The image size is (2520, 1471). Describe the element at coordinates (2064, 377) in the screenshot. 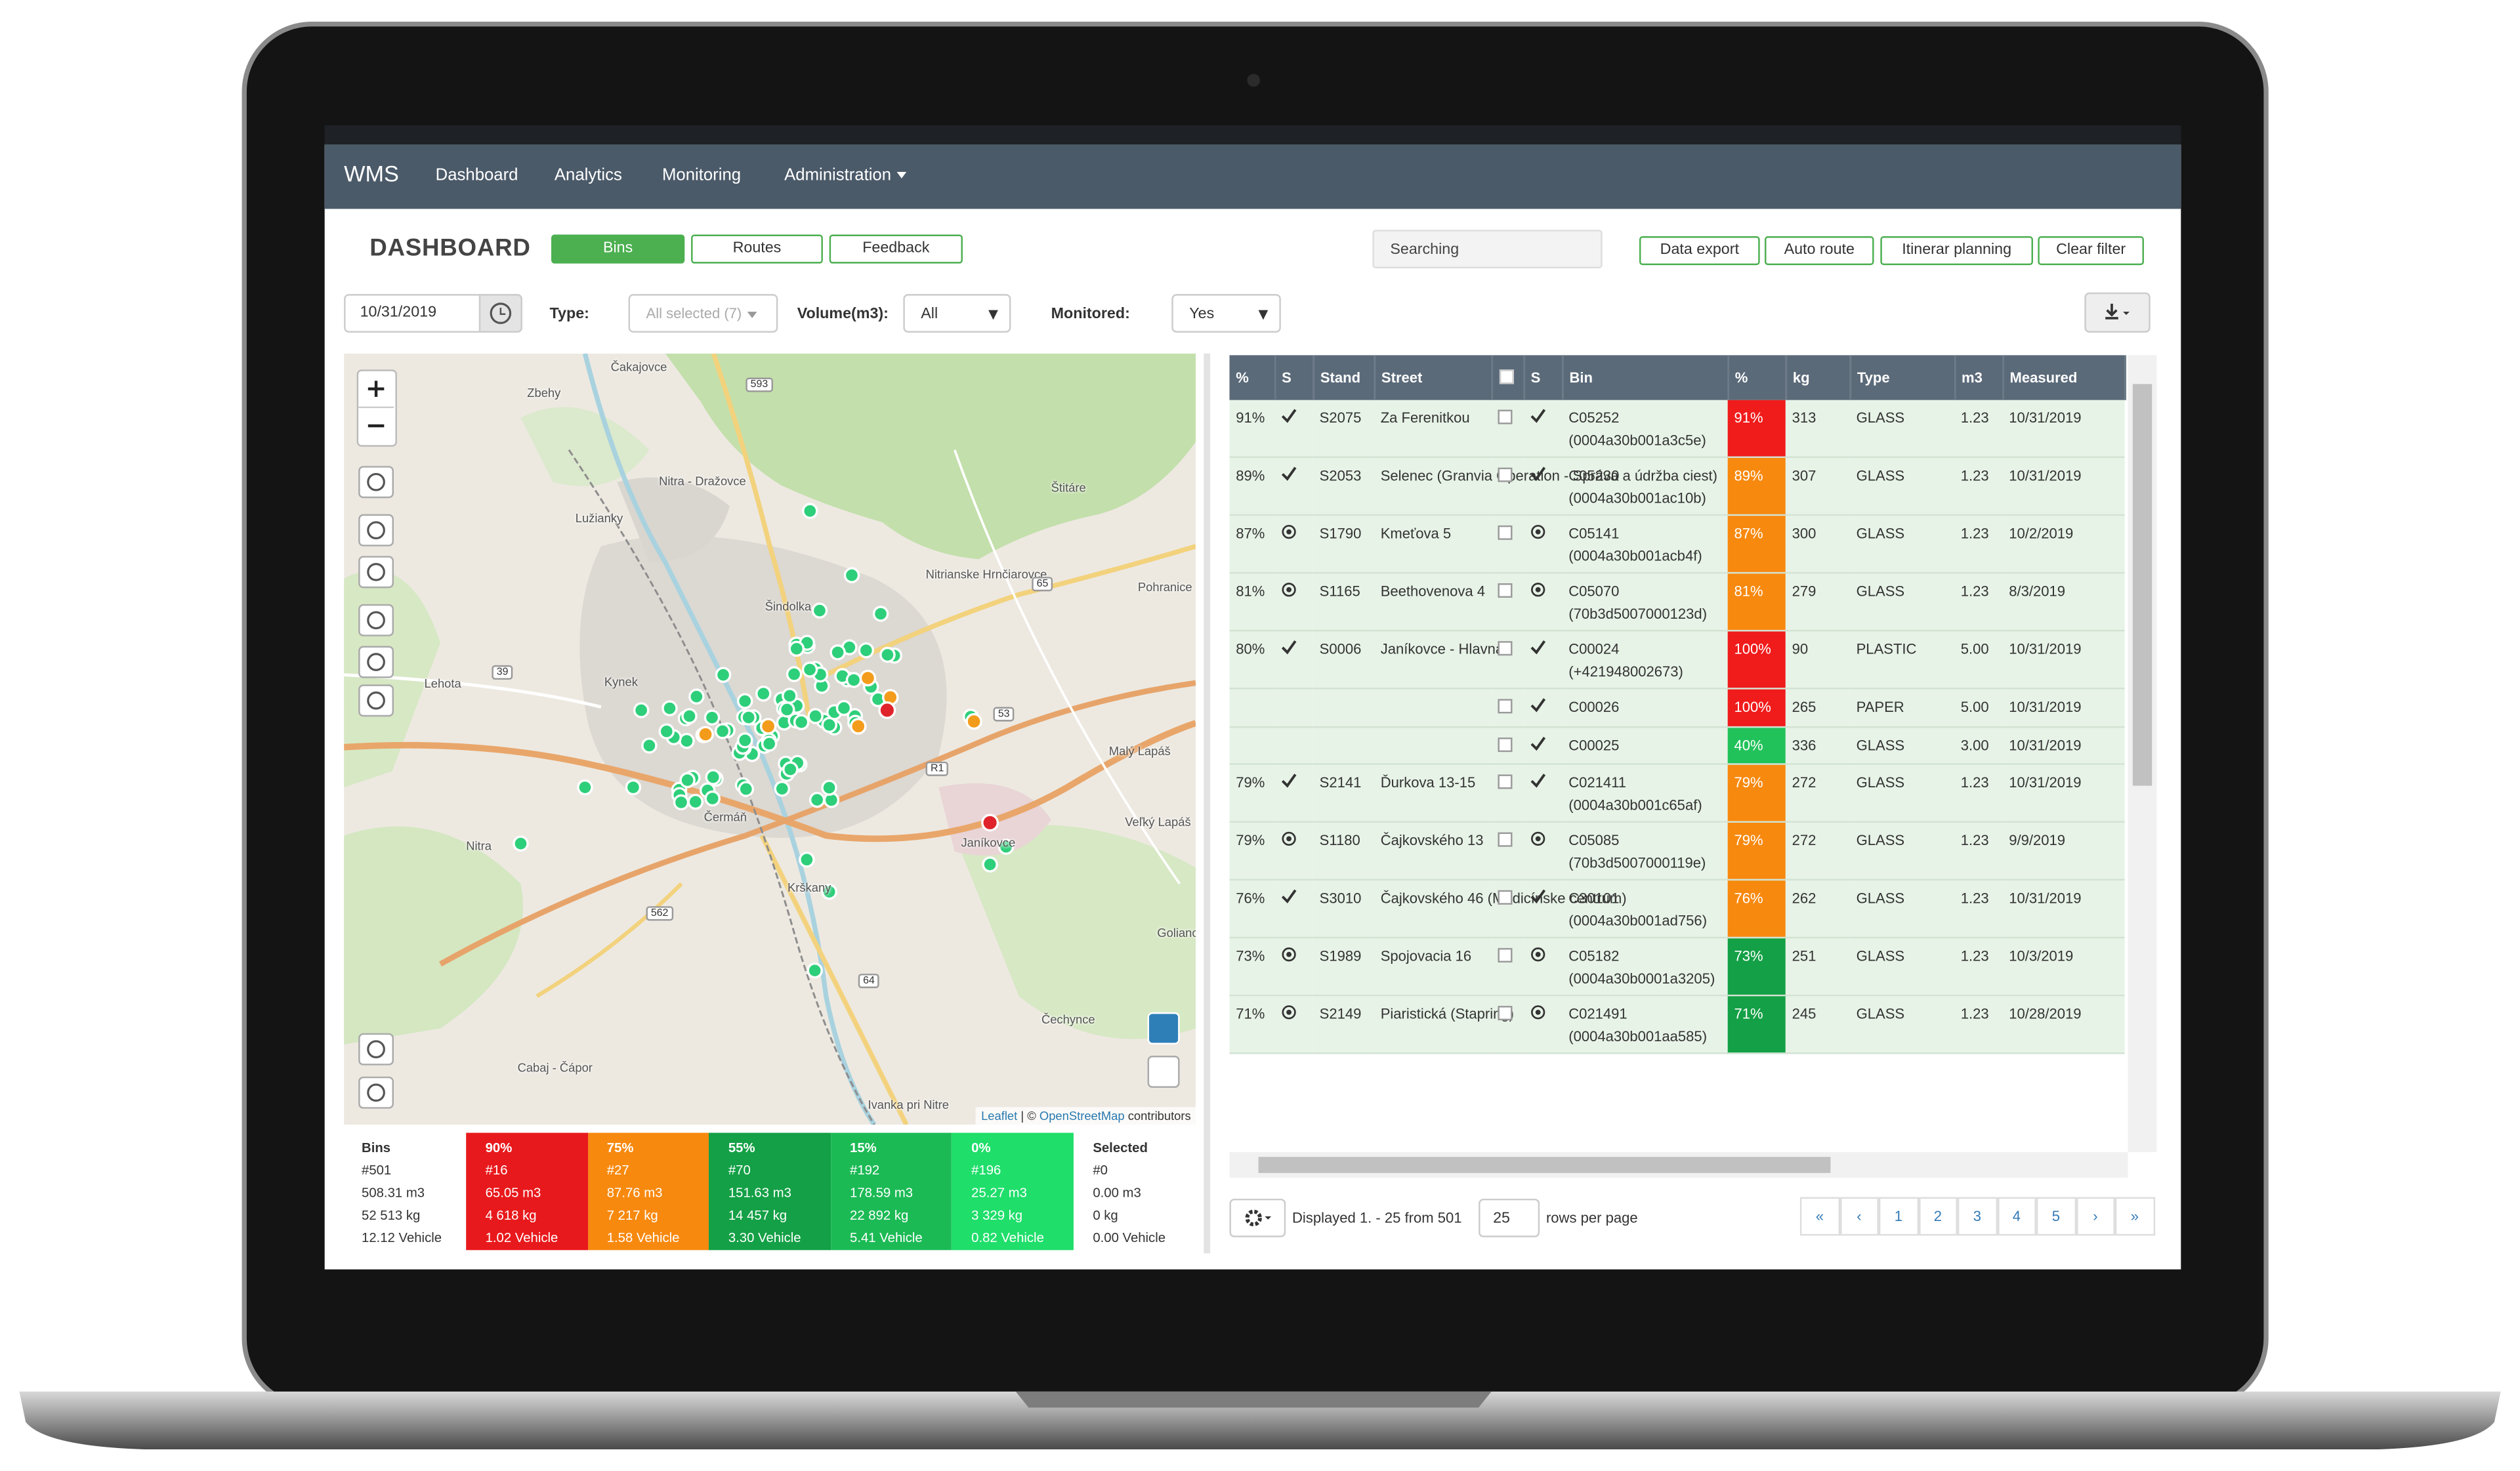

I see `column-header: Measured` at that location.